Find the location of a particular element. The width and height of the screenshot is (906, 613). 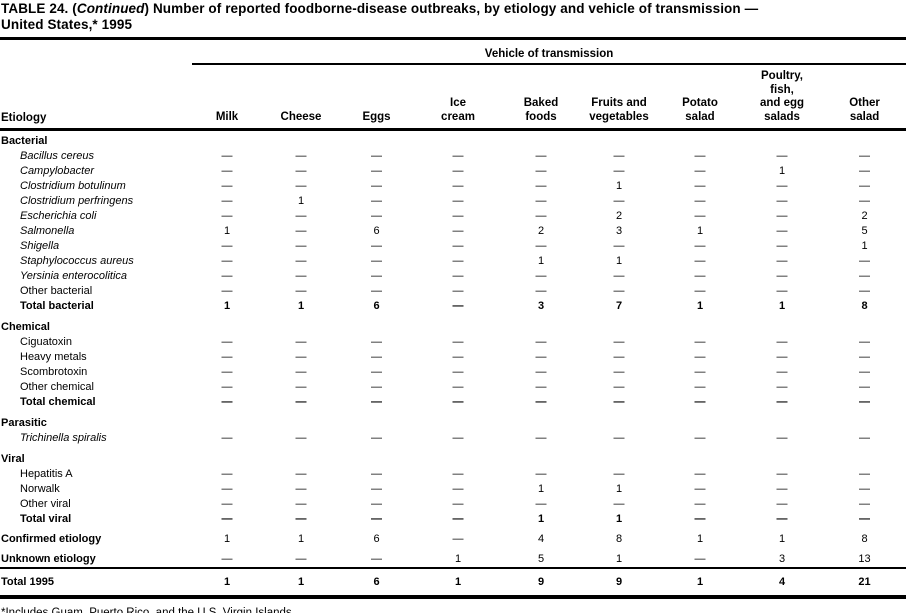

cell-value: 3 is located at coordinates (619, 231).